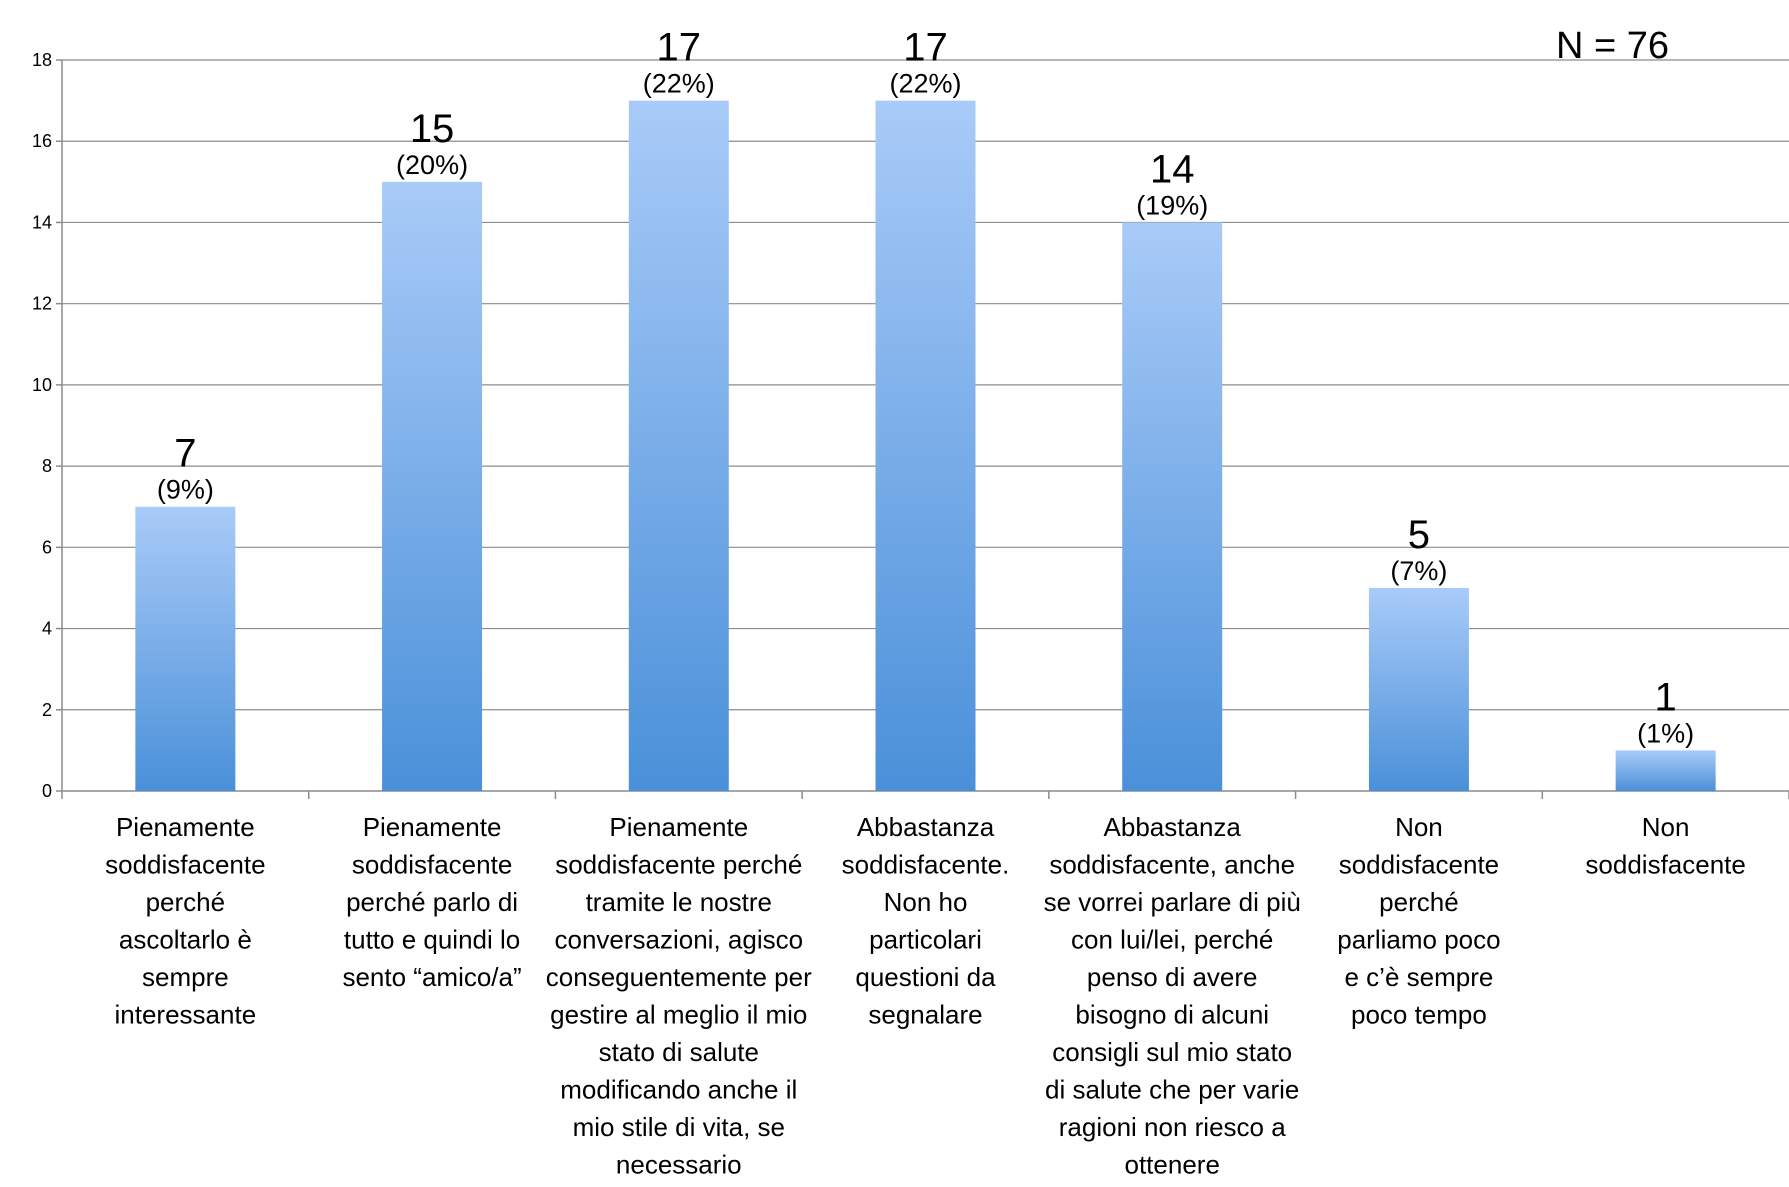 The image size is (1789, 1187). Describe the element at coordinates (42, 141) in the screenshot. I see `y-tick-label: 16` at that location.